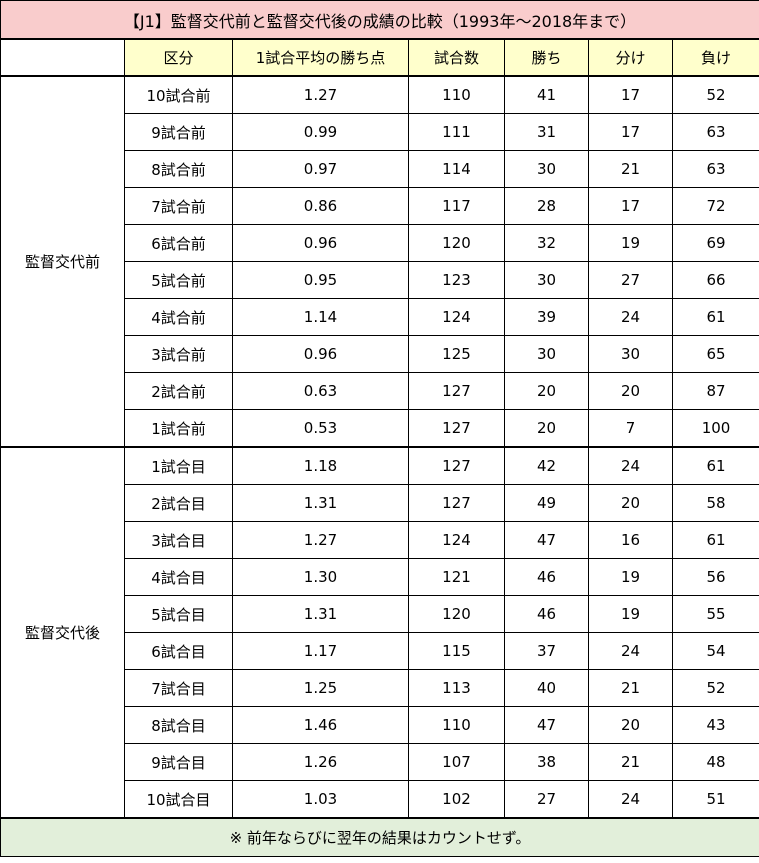 The width and height of the screenshot is (759, 863). Describe the element at coordinates (380, 688) in the screenshot. I see `table-row: 7試合目 1.25 113 40 21 52` at that location.